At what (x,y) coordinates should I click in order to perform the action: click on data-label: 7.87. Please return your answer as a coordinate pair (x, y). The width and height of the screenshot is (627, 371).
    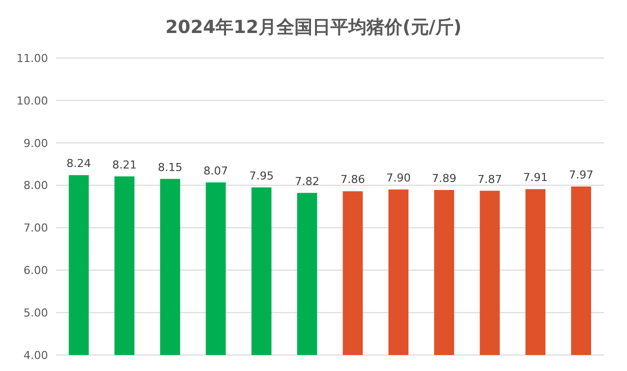
    Looking at the image, I should click on (490, 179).